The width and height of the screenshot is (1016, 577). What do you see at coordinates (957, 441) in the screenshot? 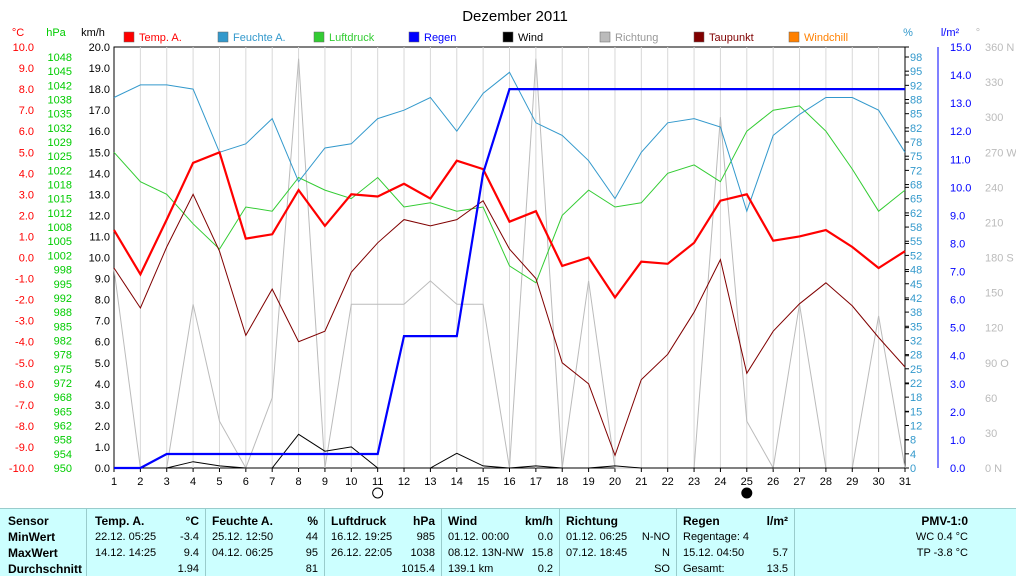
I see `tick-label-rain: 1.0` at bounding box center [957, 441].